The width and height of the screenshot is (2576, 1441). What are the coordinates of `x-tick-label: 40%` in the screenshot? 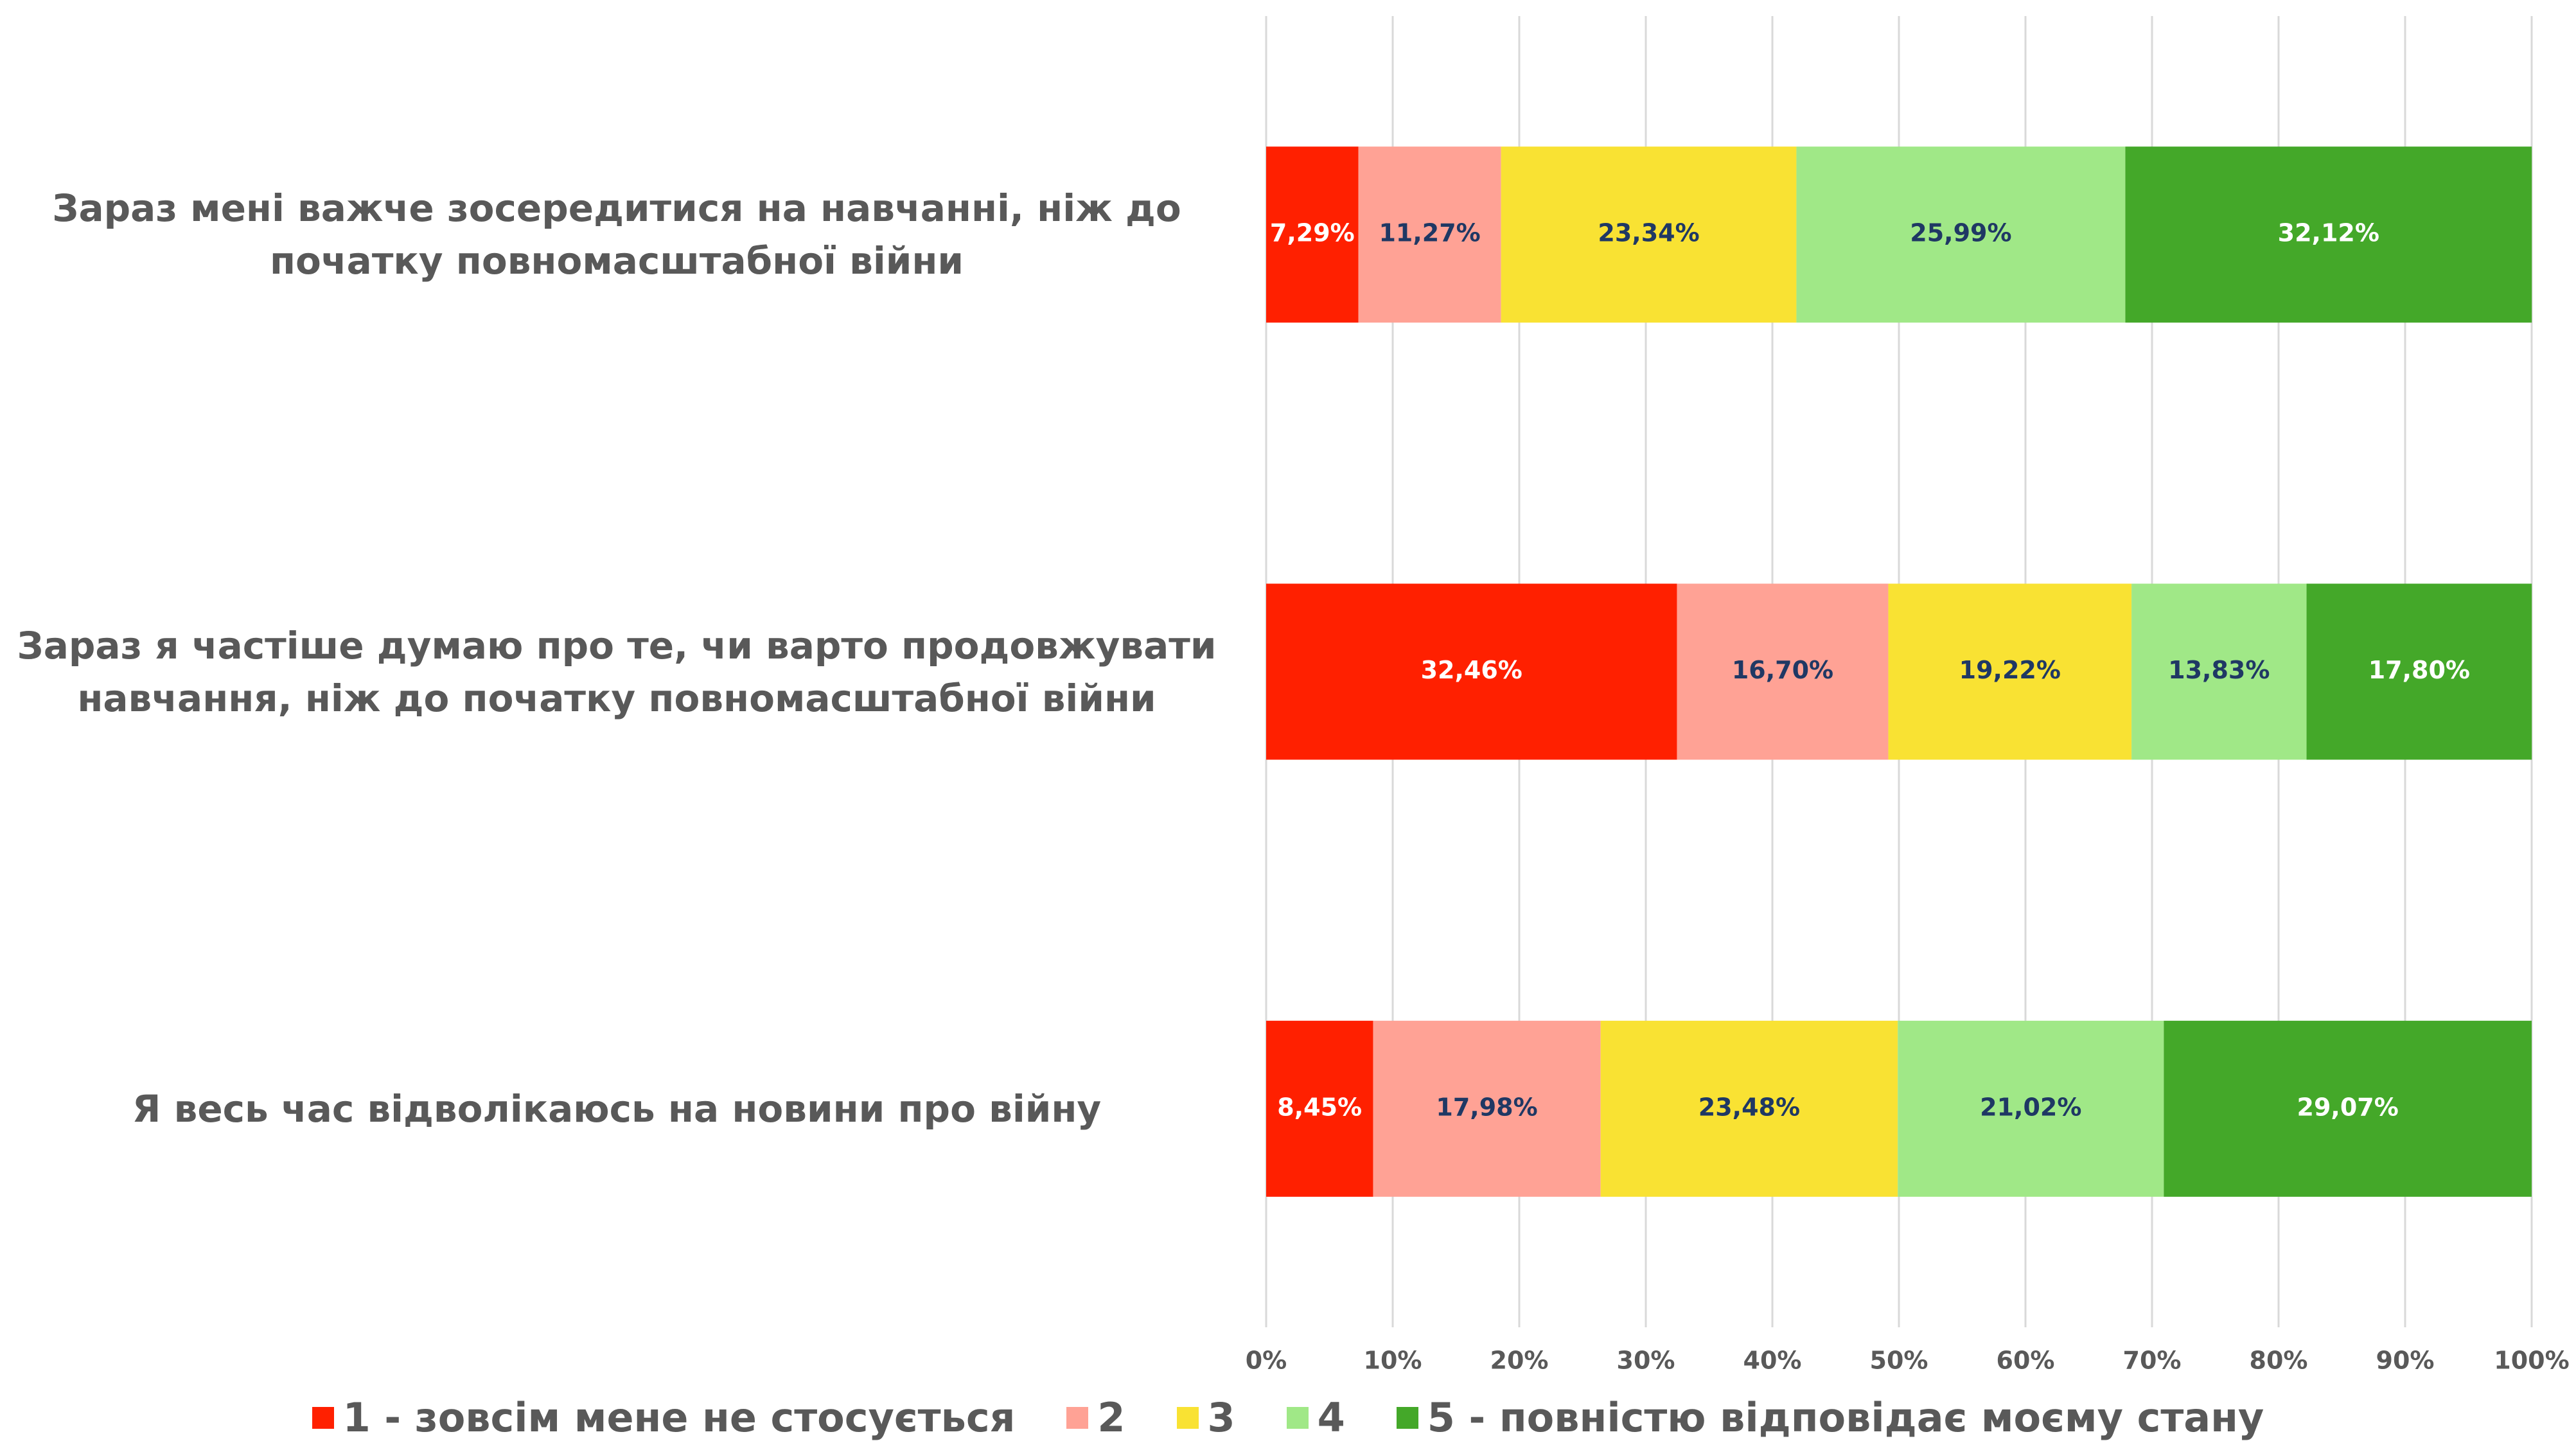 It's located at (1772, 1361).